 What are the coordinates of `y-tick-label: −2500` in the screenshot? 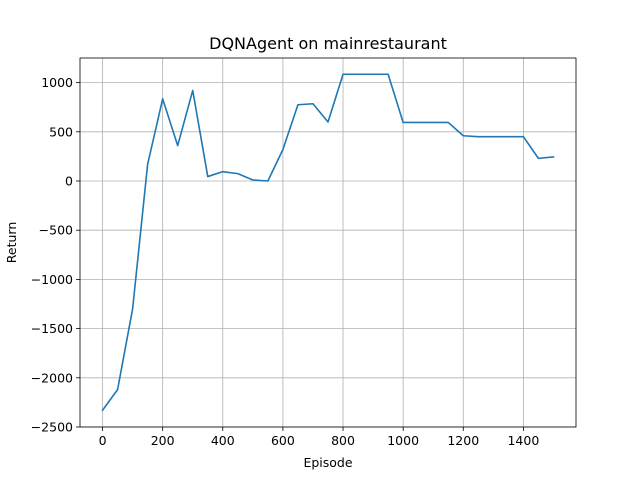 It's located at (52, 427).